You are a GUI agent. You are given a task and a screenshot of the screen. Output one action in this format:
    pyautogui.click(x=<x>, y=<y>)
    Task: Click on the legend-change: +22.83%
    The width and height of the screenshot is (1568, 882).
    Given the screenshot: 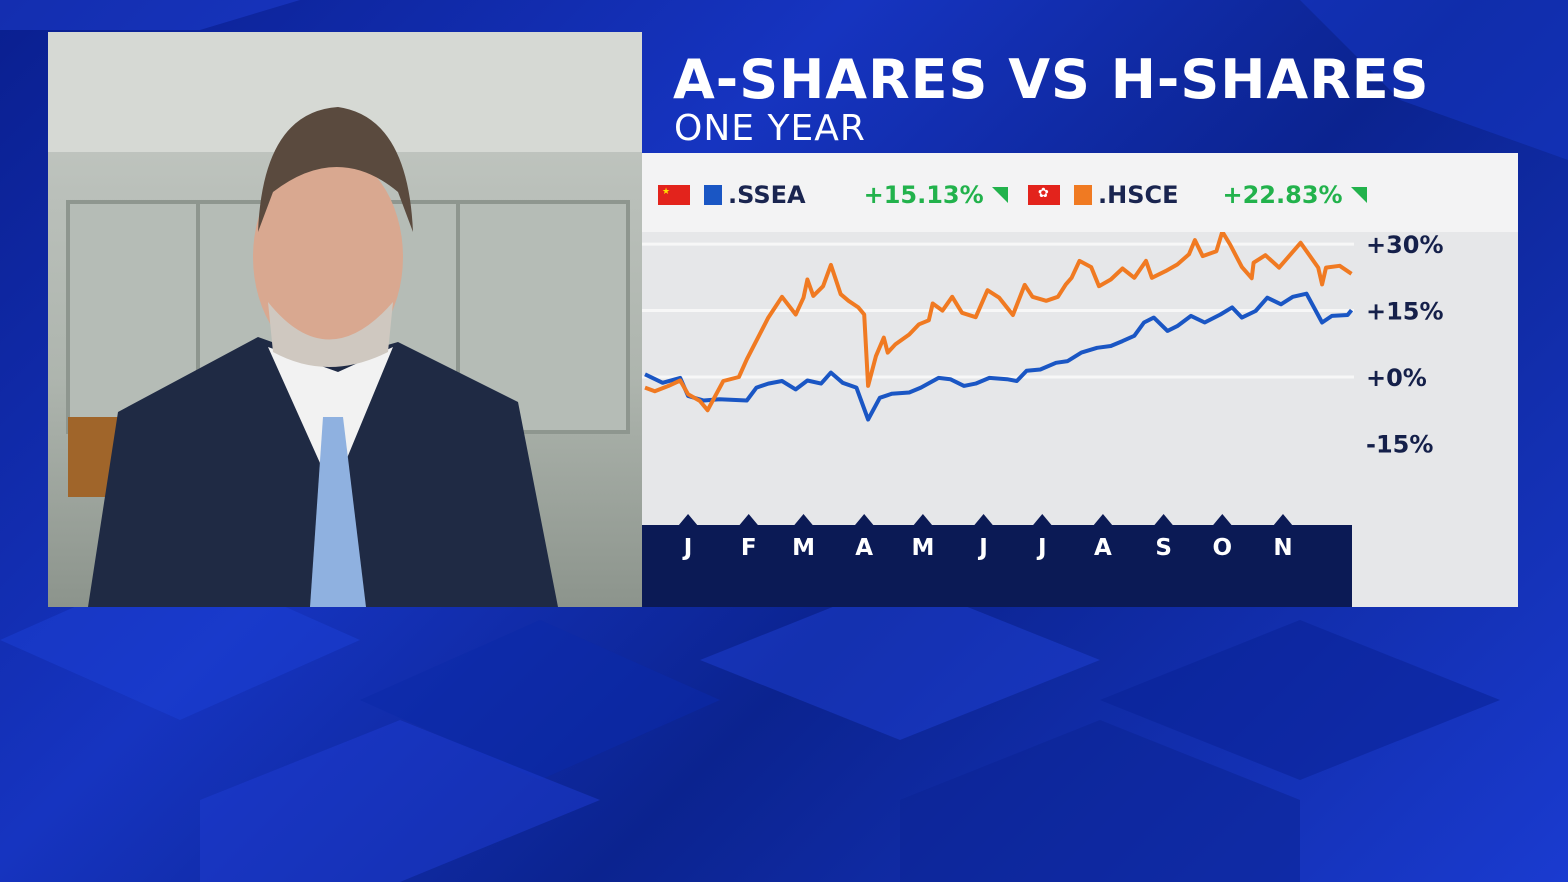 What is the action you would take?
    pyautogui.click(x=1282, y=195)
    